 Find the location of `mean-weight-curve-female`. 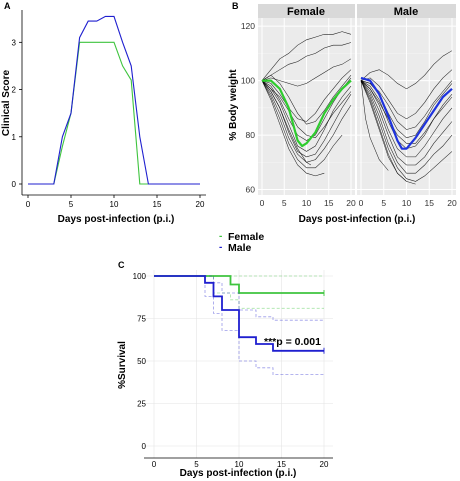

mean-weight-curve-female is located at coordinates (307, 113).